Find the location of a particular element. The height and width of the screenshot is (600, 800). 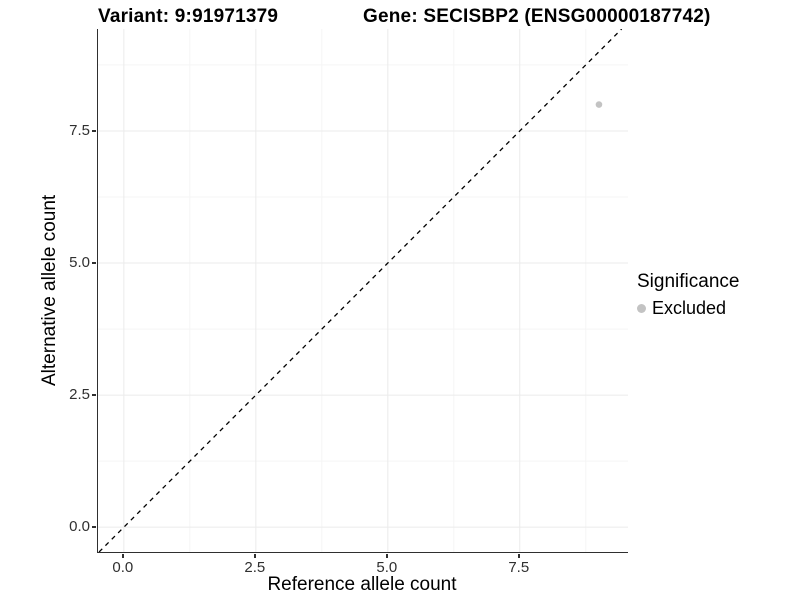

x-tick-label: 0.0 is located at coordinates (123, 567).